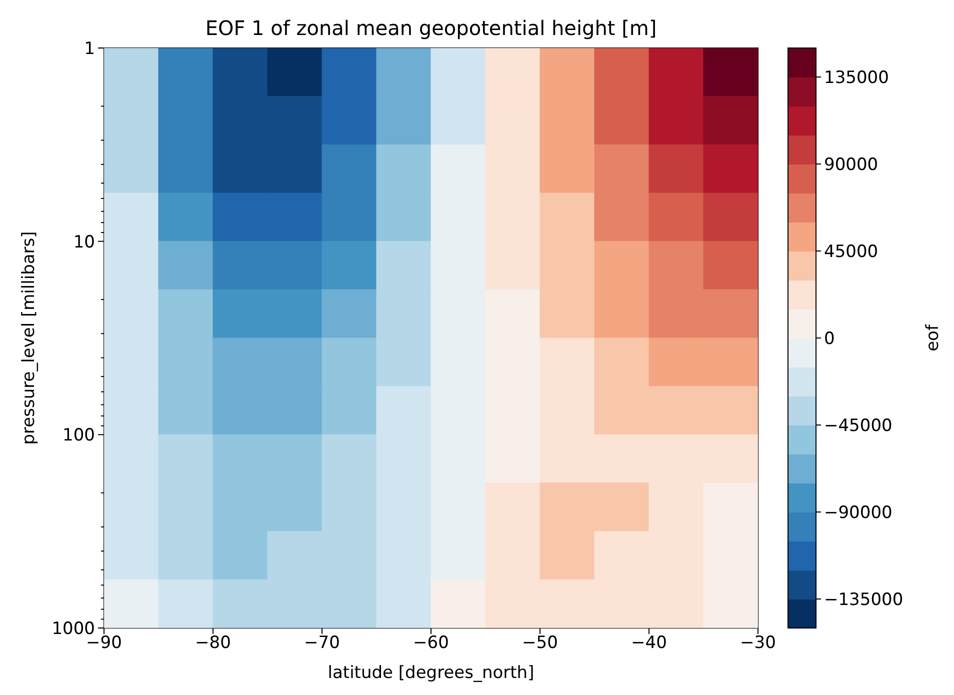 Image resolution: width=954 pixels, height=695 pixels. Describe the element at coordinates (858, 512) in the screenshot. I see `color-bar-label: −90000` at that location.